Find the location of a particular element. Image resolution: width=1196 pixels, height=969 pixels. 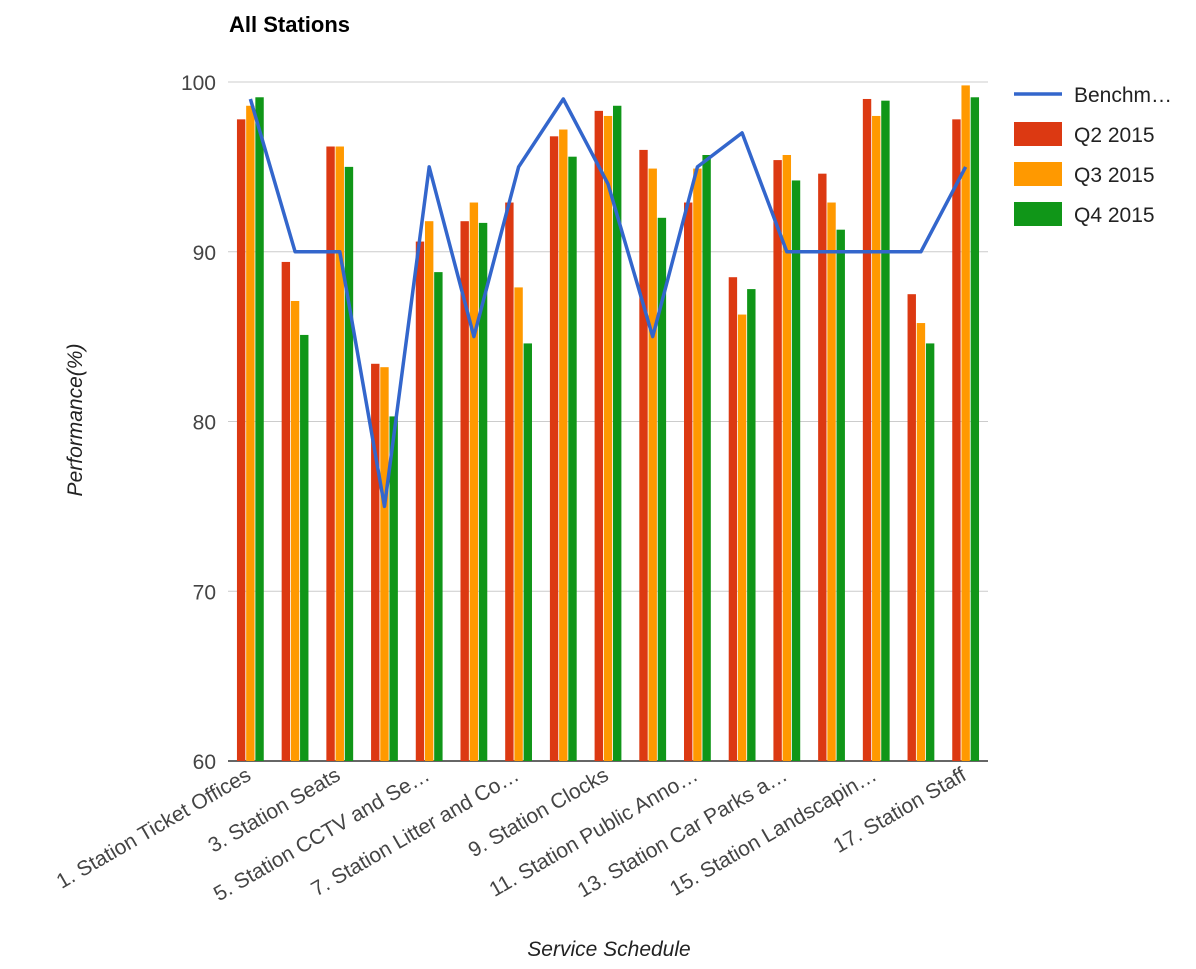

y-tick-label: 70 is located at coordinates (204, 592).